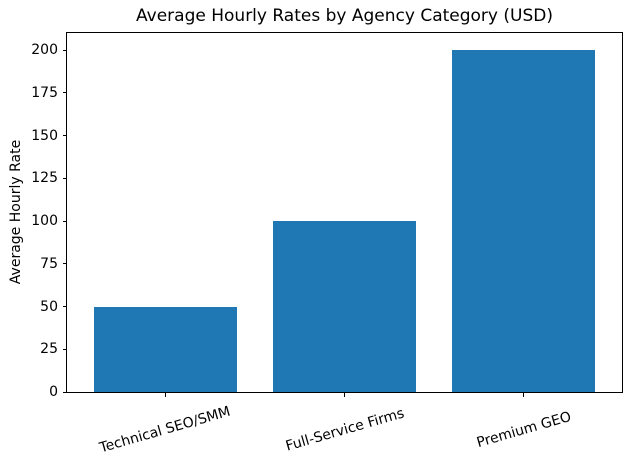 The height and width of the screenshot is (470, 630). Describe the element at coordinates (44, 221) in the screenshot. I see `y-axis-tick-label: 100` at that location.